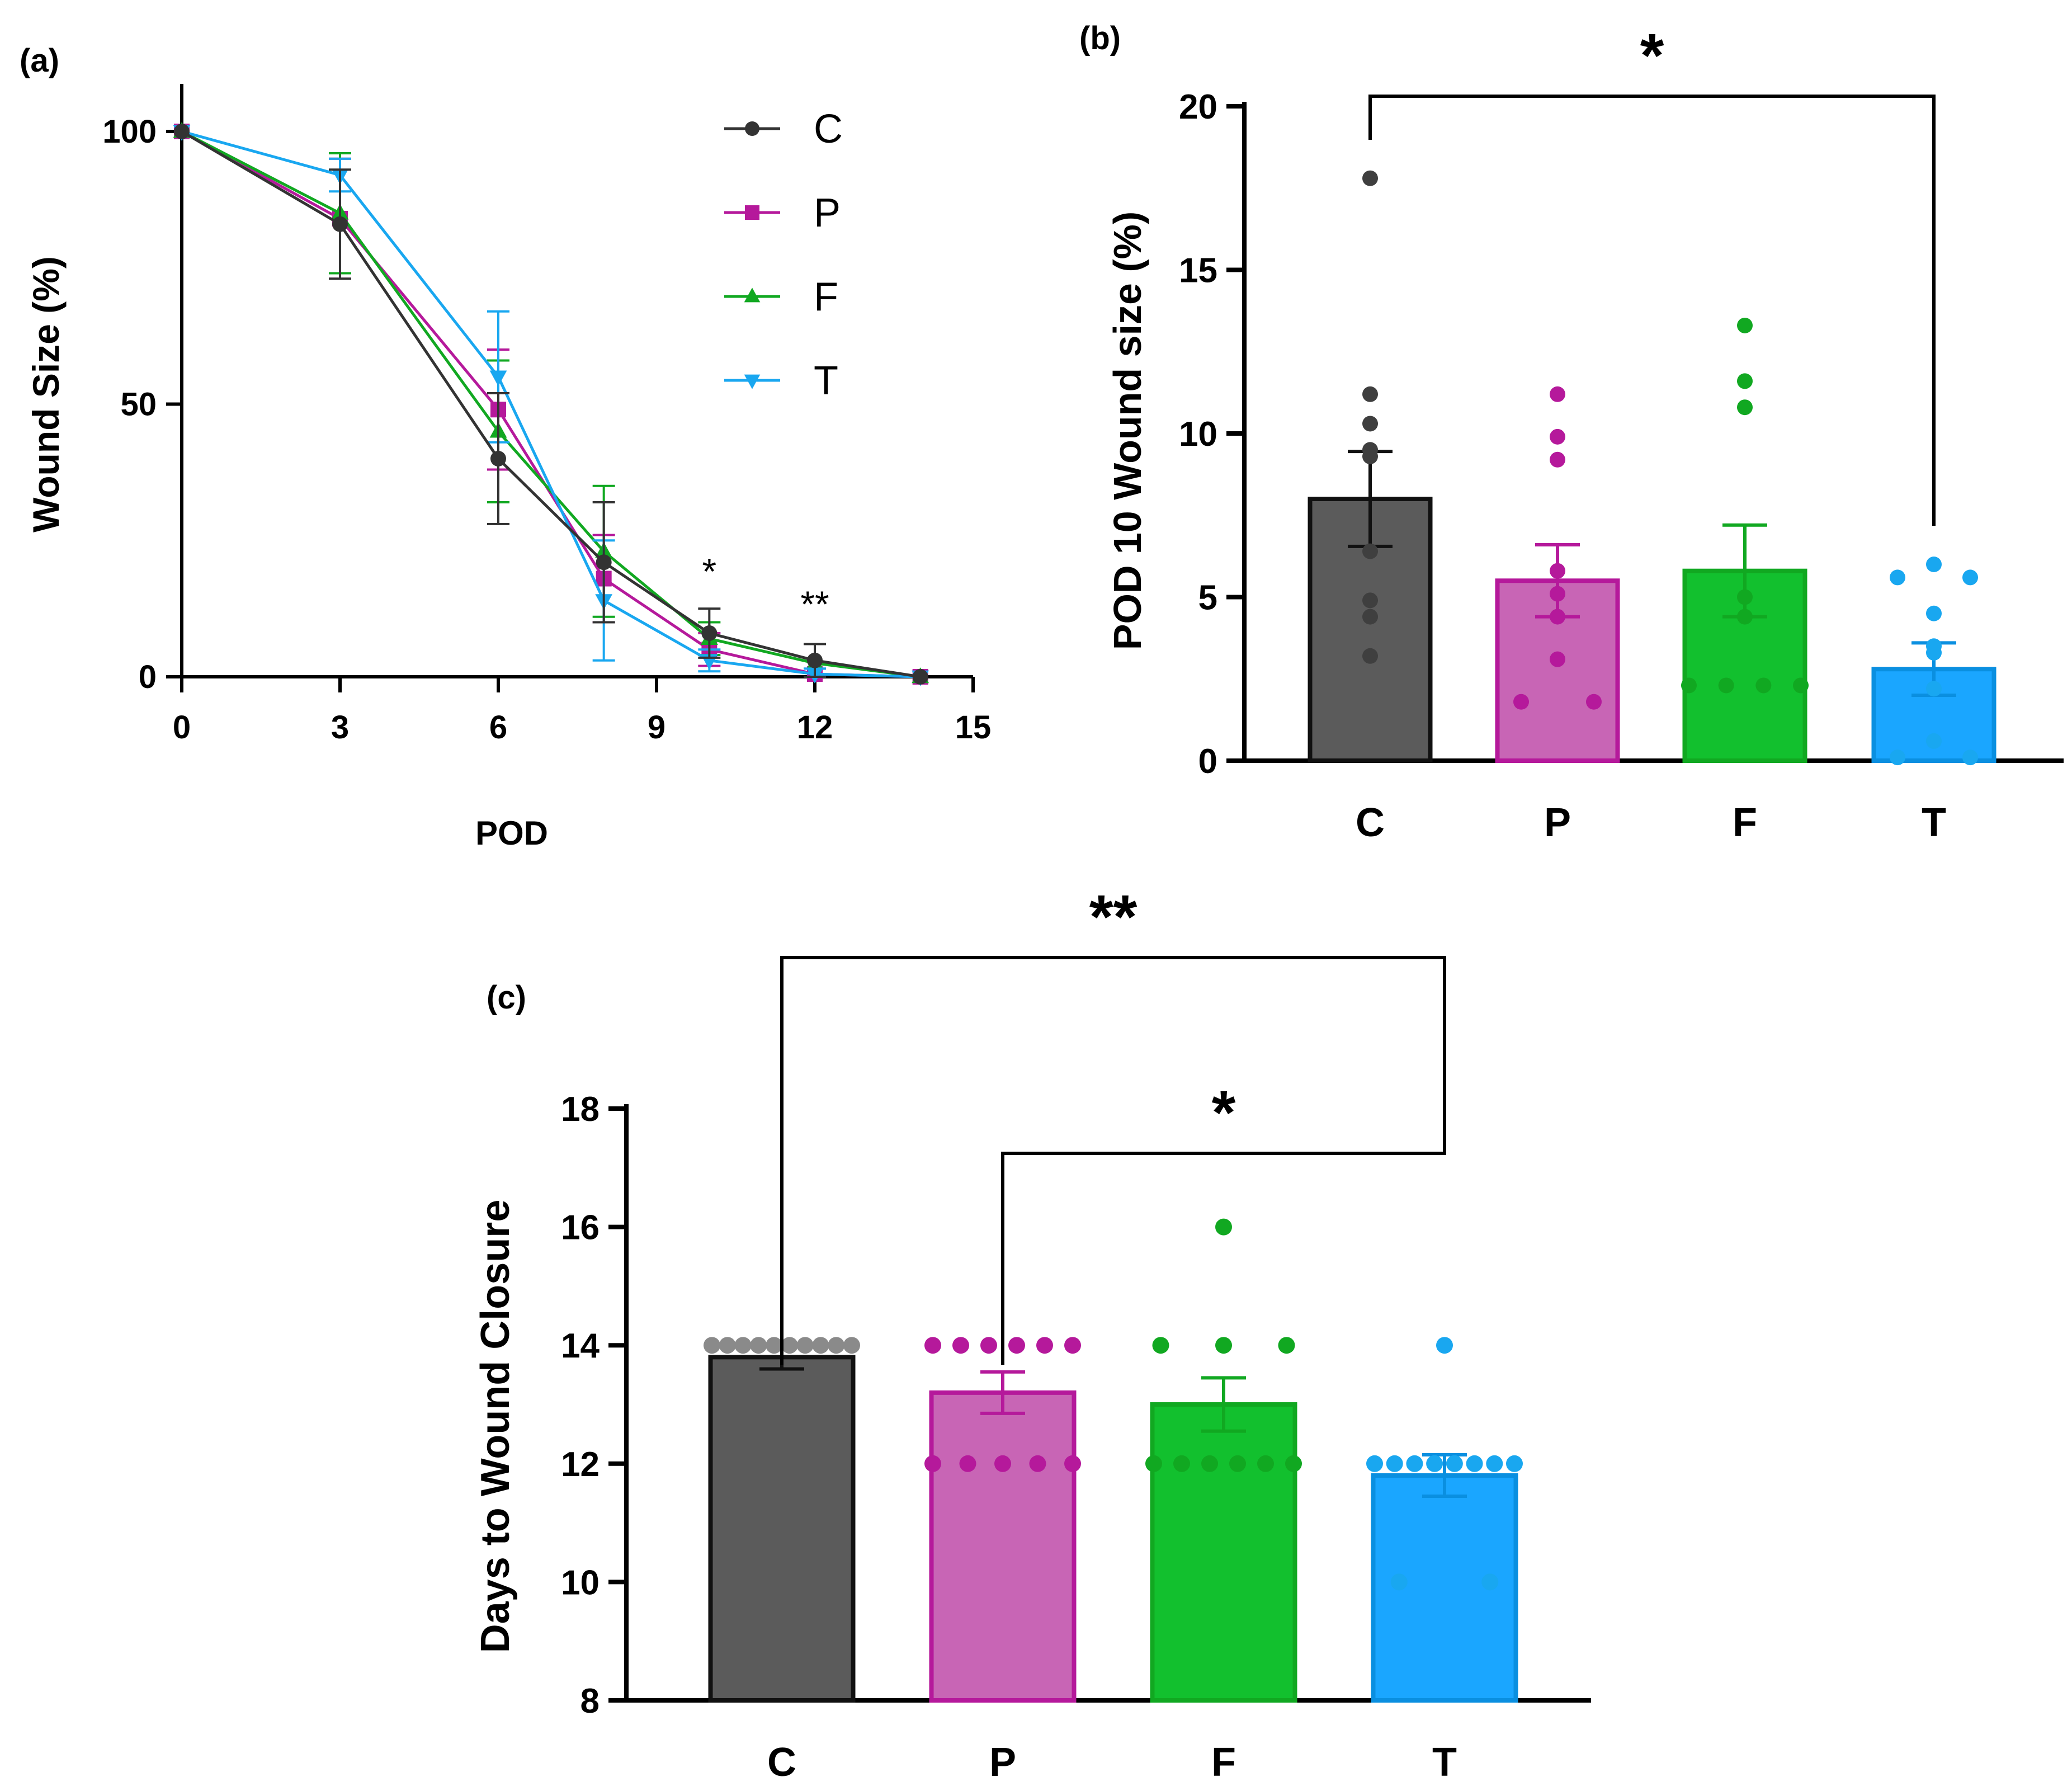  I want to click on panel-b-label: (b), so click(1100, 38).